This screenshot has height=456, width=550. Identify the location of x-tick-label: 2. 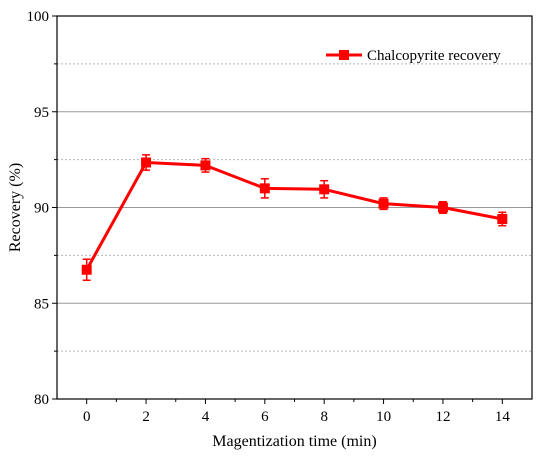
(146, 417).